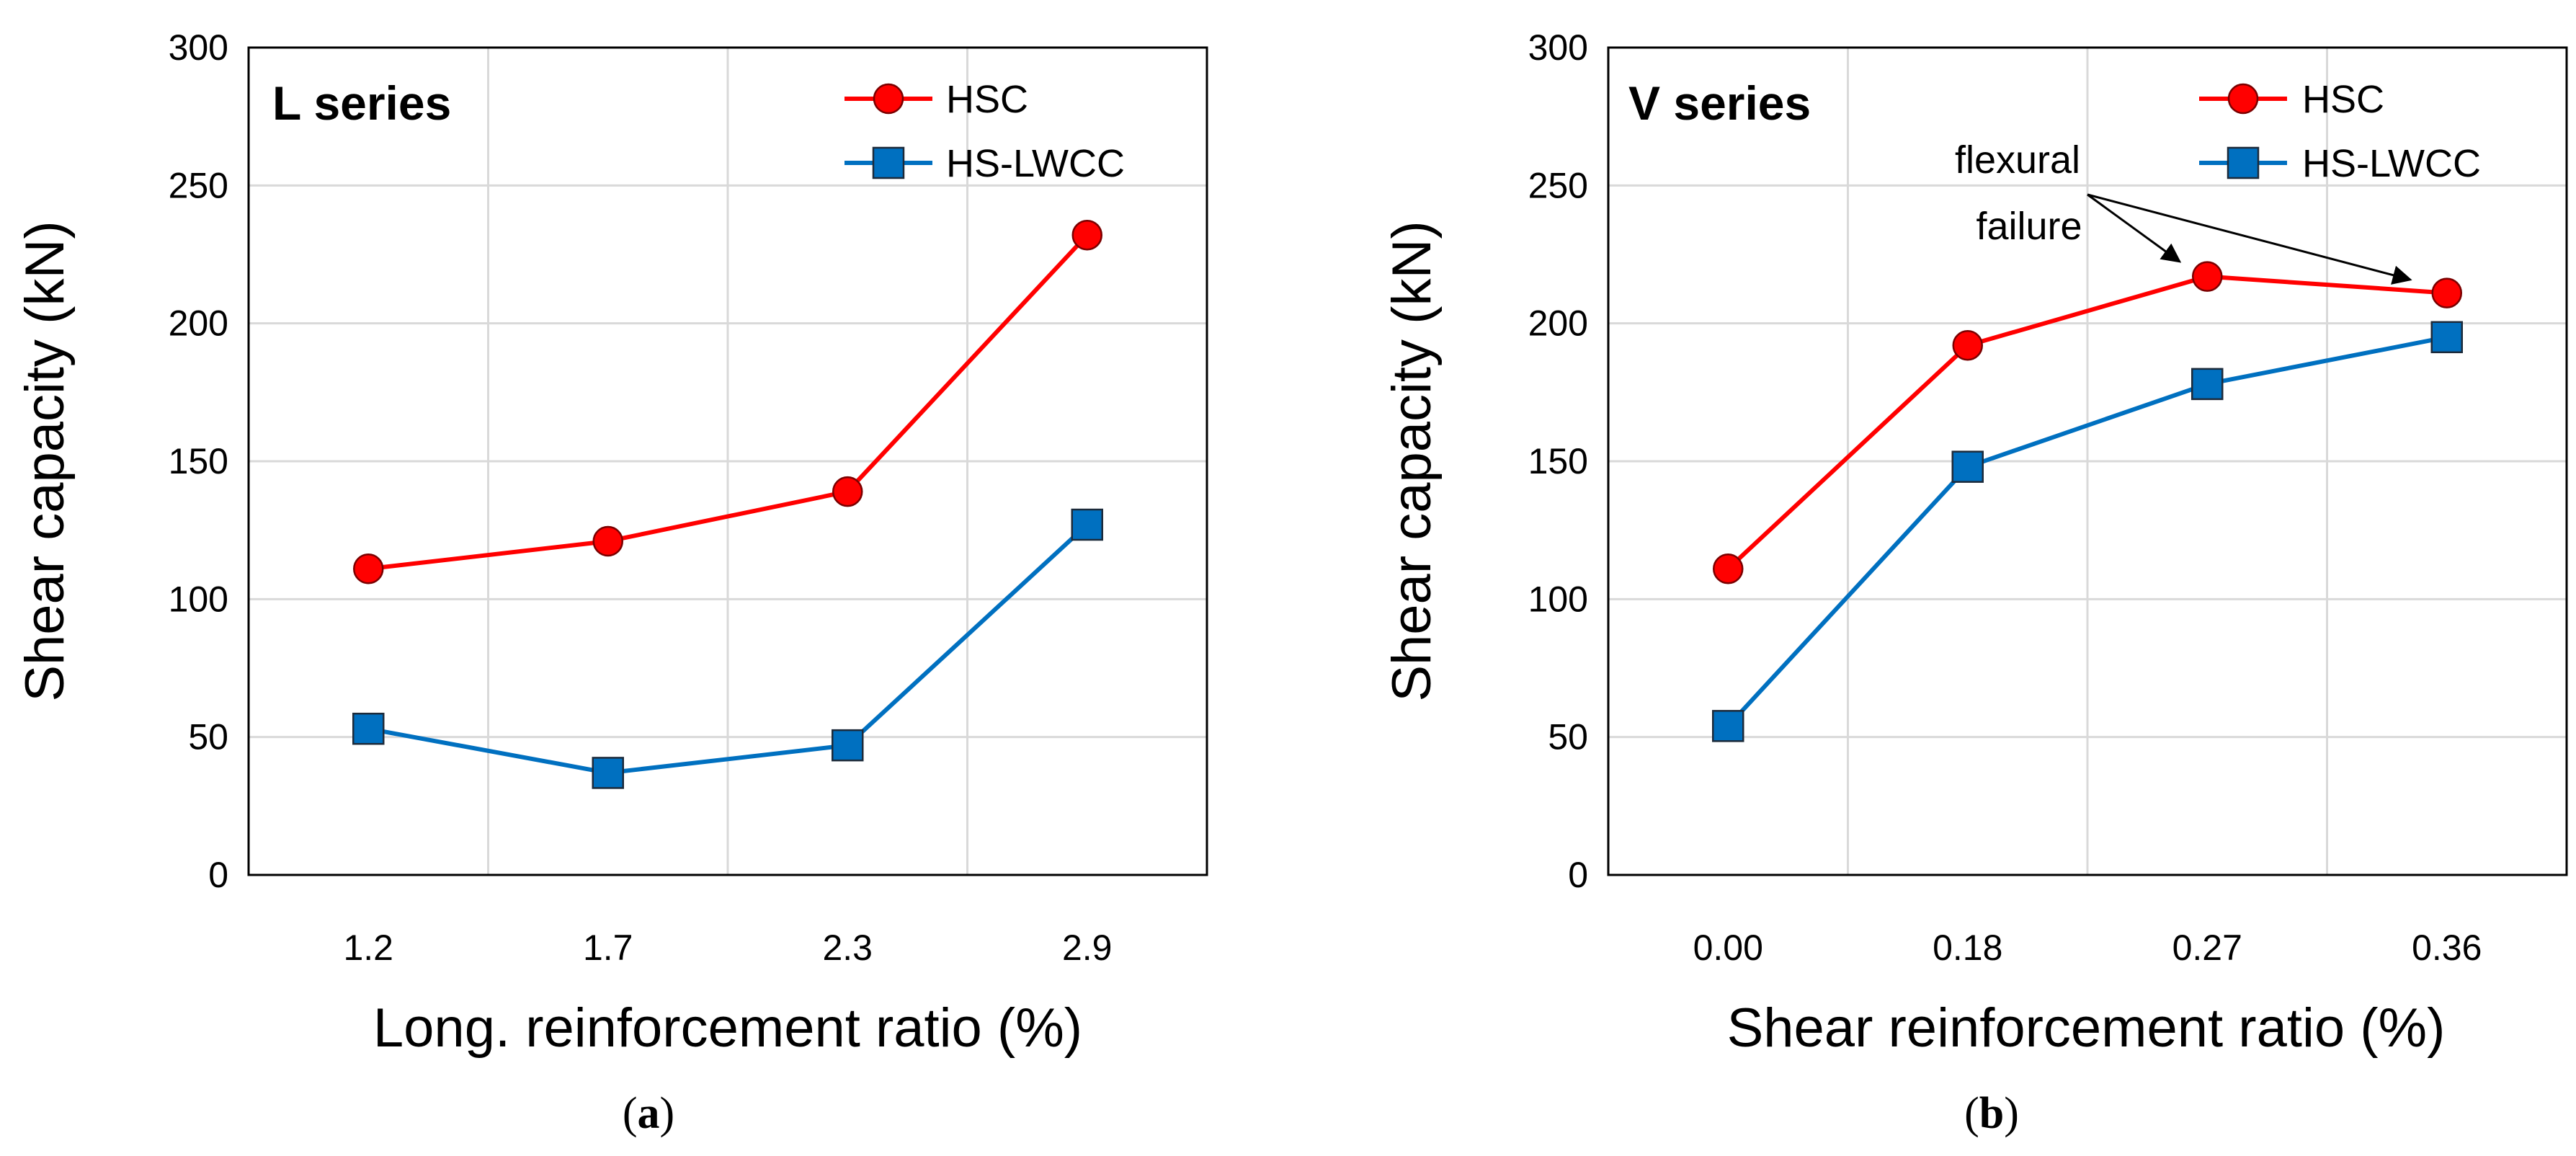 Image resolution: width=2576 pixels, height=1156 pixels. Describe the element at coordinates (607, 541) in the screenshot. I see `chart-a-point-hsc-1.7` at that location.